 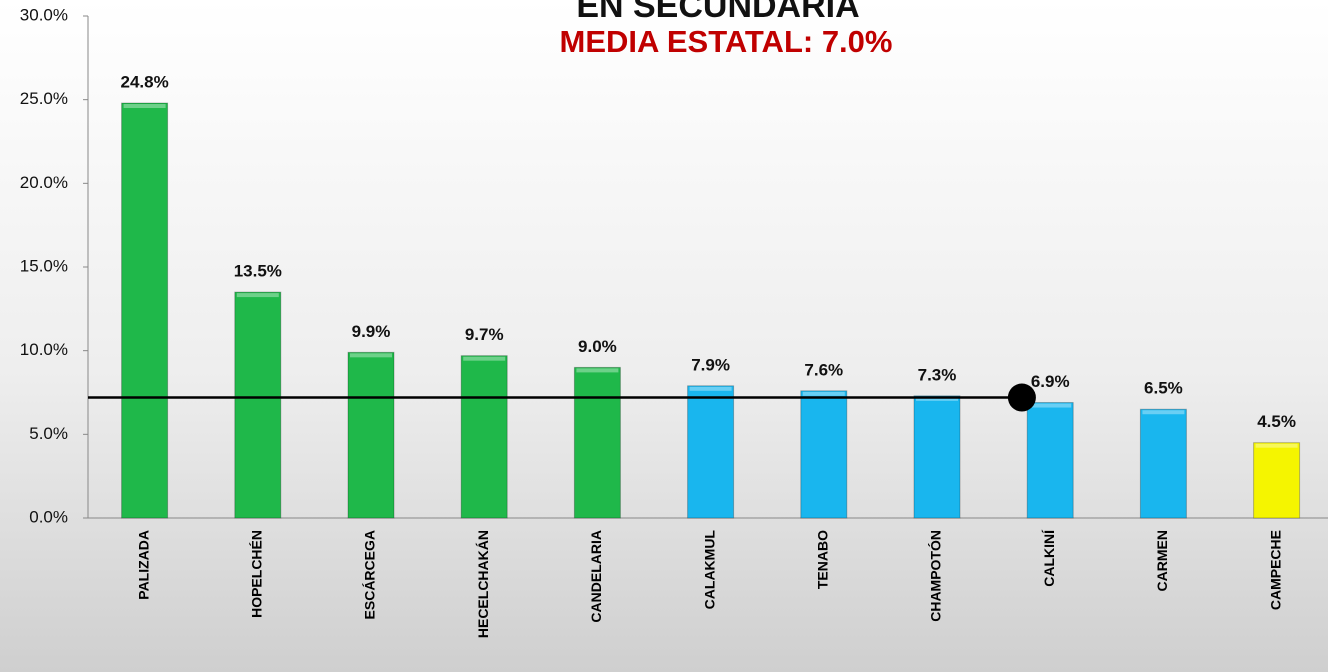 I want to click on value-label: 24.8%, so click(x=144, y=81).